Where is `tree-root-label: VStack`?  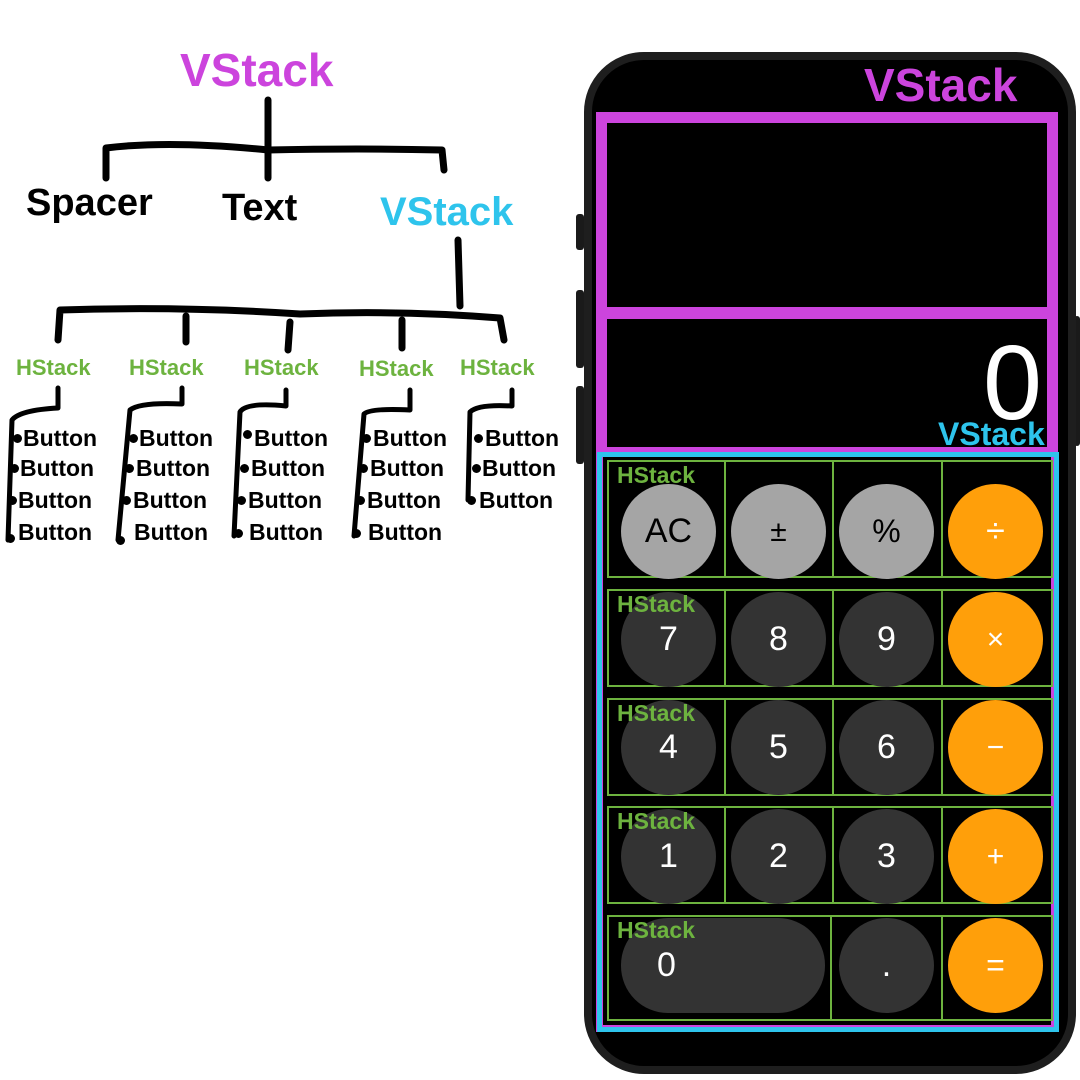
tree-root-label: VStack is located at coordinates (257, 70).